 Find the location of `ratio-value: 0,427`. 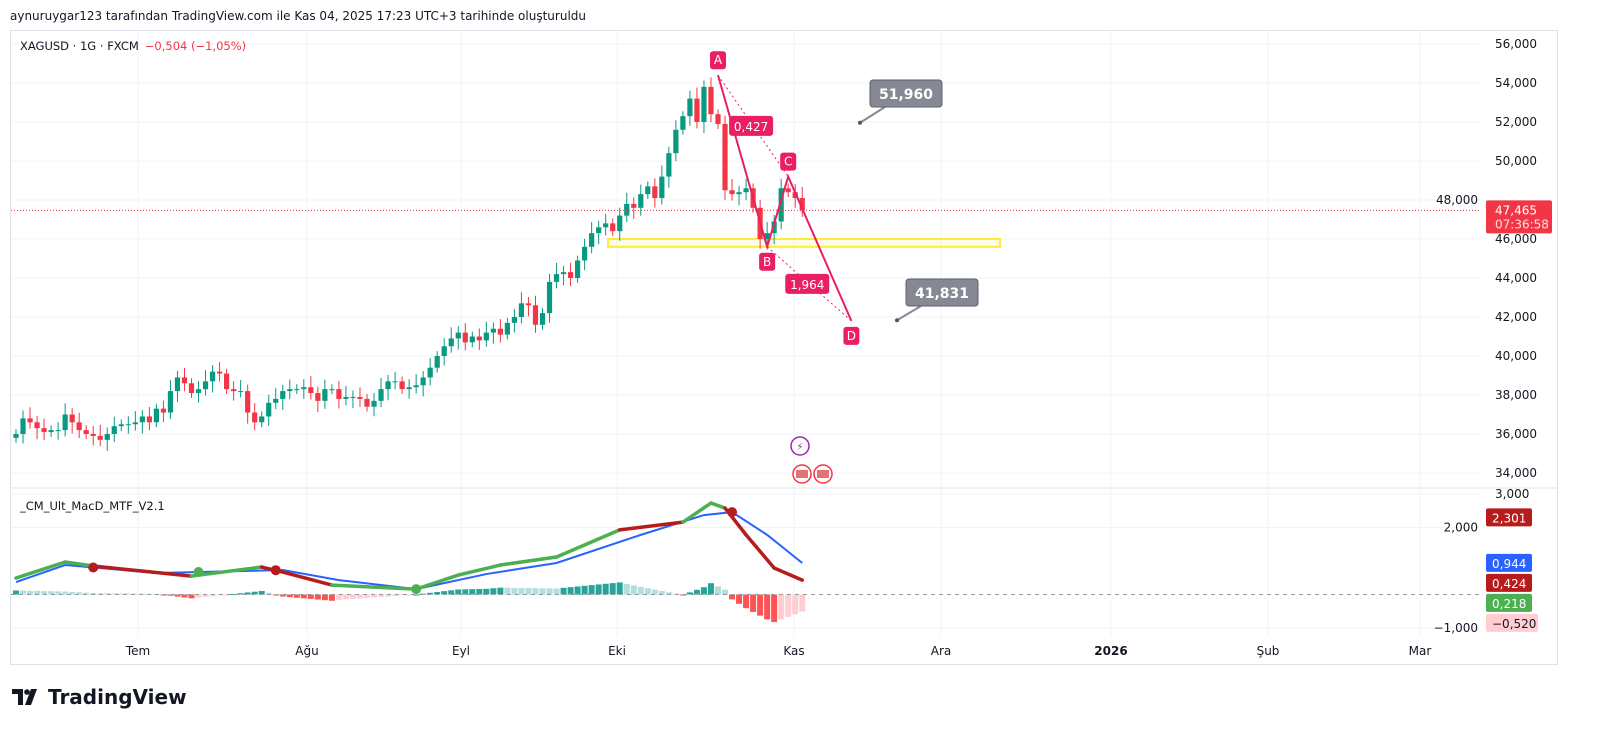

ratio-value: 0,427 is located at coordinates (751, 127).